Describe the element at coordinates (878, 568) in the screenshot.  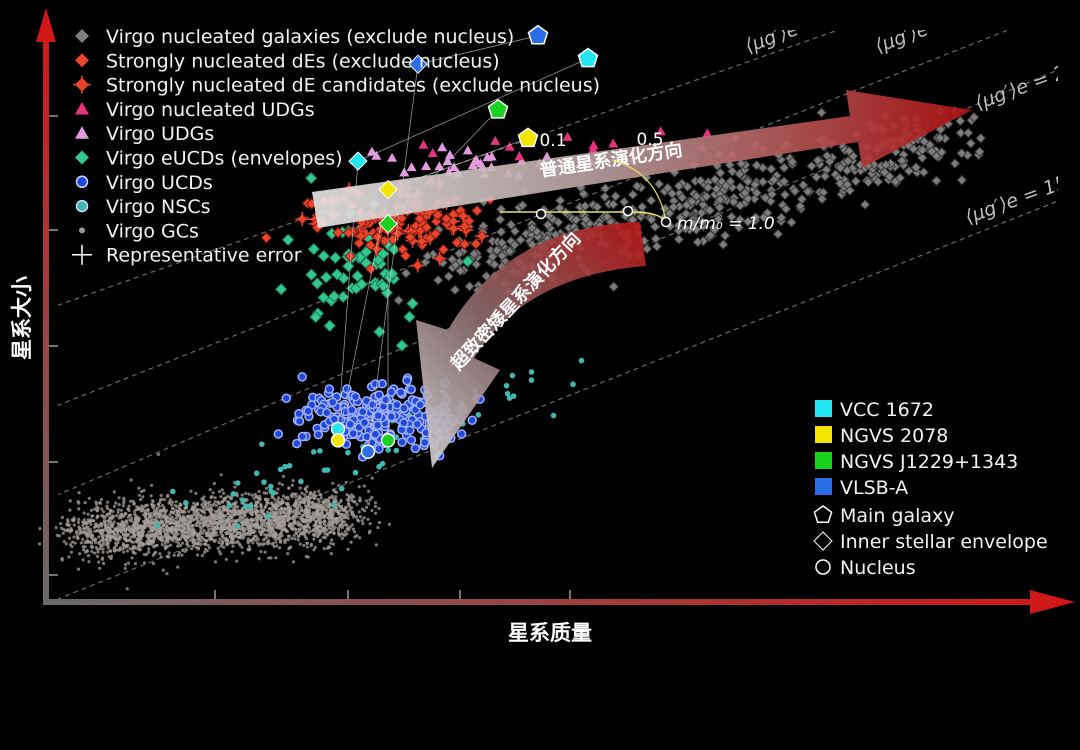
I see `marker-key-label: Nucleus` at that location.